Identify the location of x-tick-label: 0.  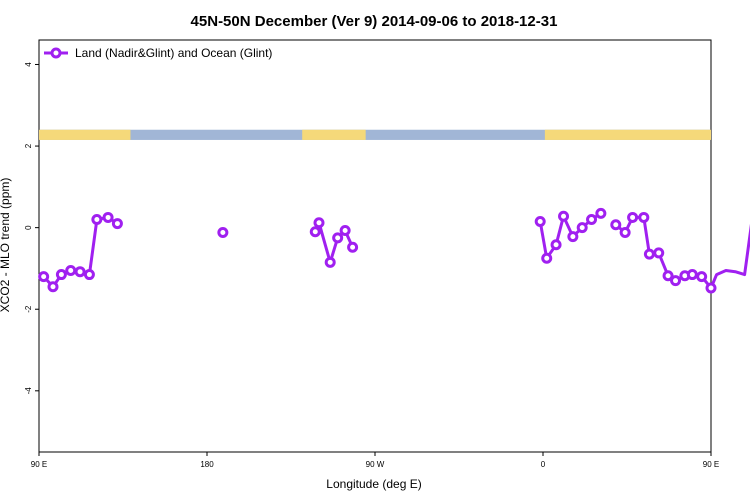
(543, 464).